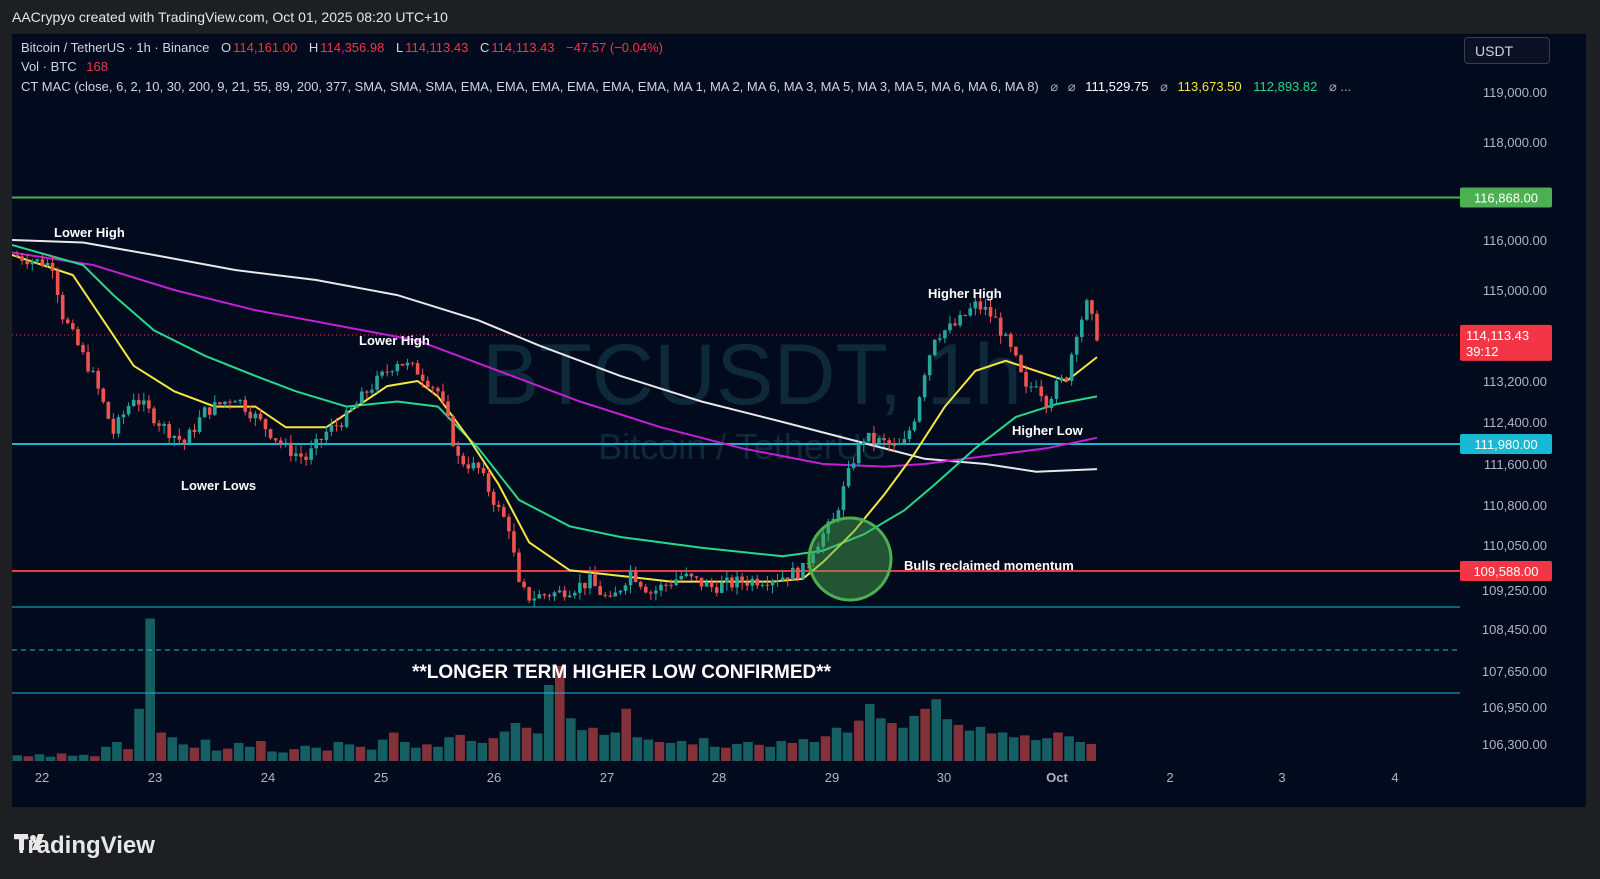 This screenshot has width=1600, height=879. I want to click on y-tick-label: 106,300.00, so click(1514, 744).